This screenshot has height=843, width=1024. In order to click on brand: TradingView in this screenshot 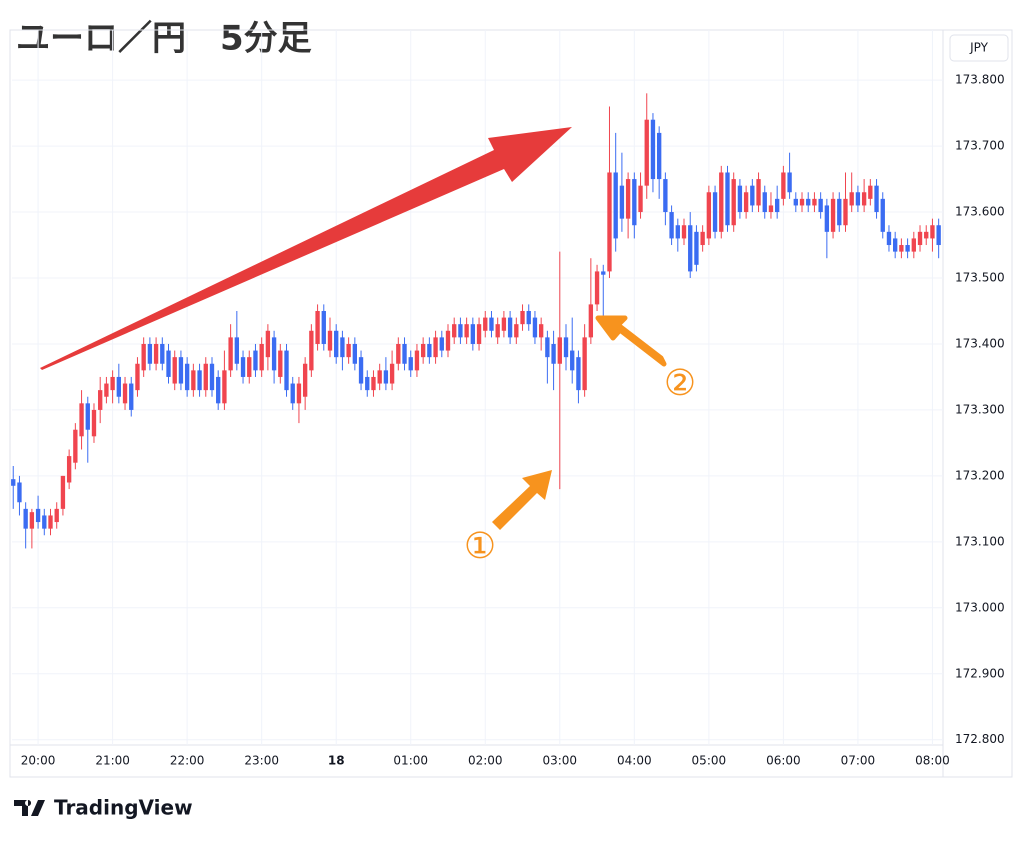, I will do `click(103, 808)`.